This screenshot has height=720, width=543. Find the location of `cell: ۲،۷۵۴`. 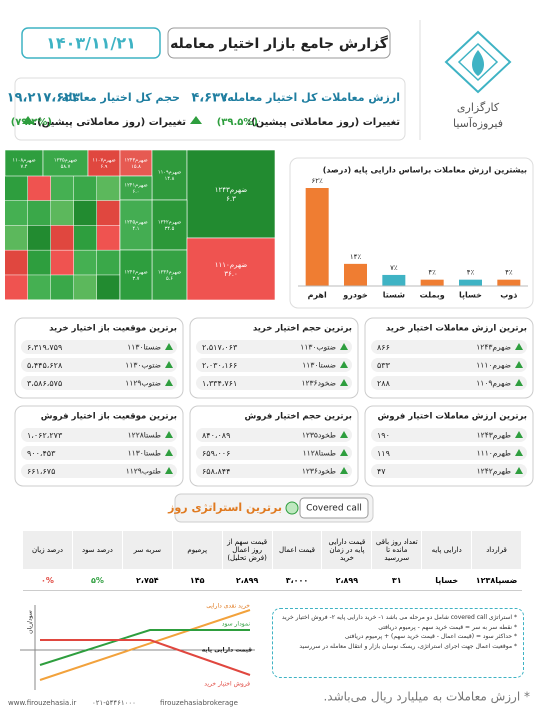

cell: ۲،۷۵۴ is located at coordinates (147, 580).